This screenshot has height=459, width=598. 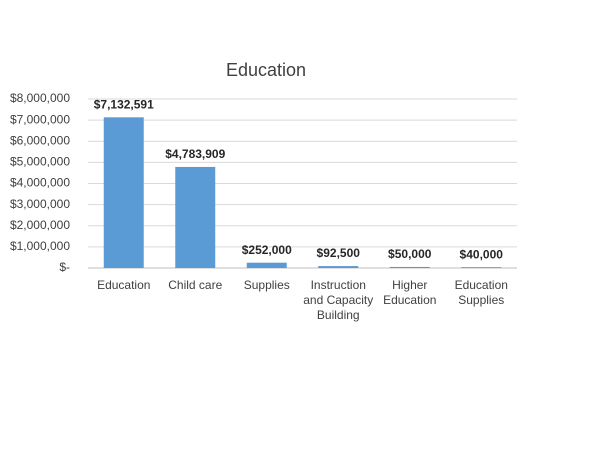 What do you see at coordinates (64, 267) in the screenshot?
I see `y-tick-label: $-` at bounding box center [64, 267].